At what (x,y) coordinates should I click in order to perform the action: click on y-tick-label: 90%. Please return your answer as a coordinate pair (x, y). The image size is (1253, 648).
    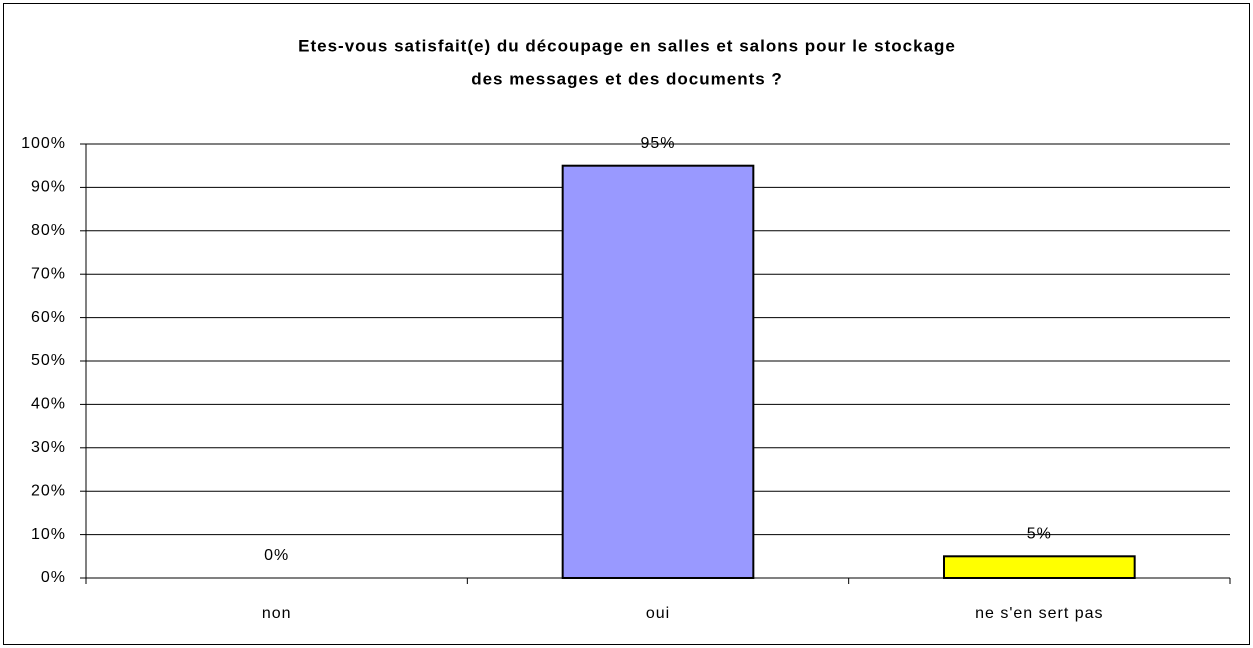
    Looking at the image, I should click on (48, 187).